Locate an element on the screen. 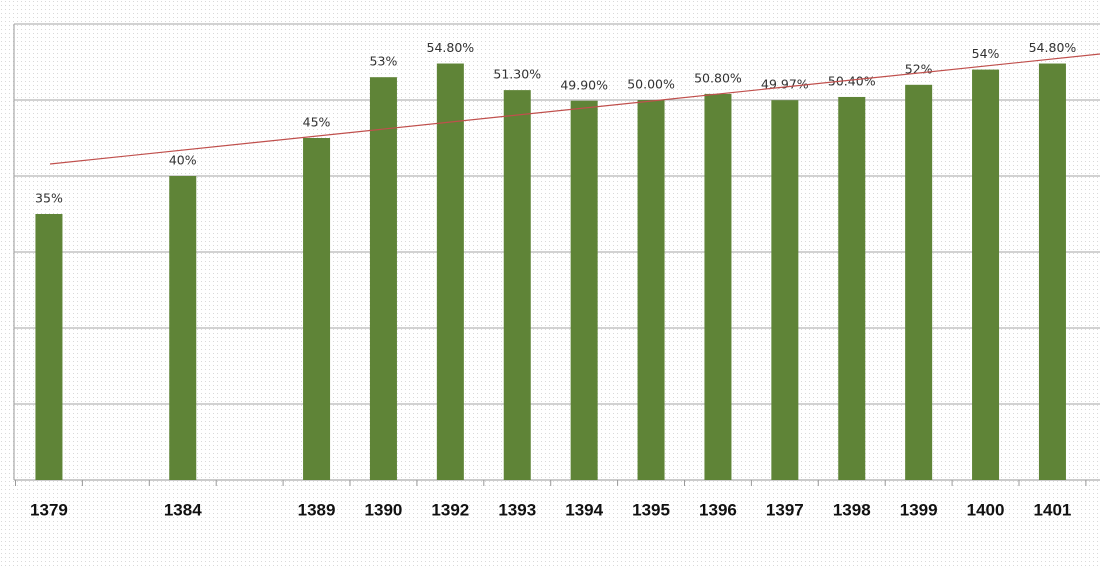 Image resolution: width=1100 pixels, height=569 pixels. value-label: 50.40% is located at coordinates (852, 80).